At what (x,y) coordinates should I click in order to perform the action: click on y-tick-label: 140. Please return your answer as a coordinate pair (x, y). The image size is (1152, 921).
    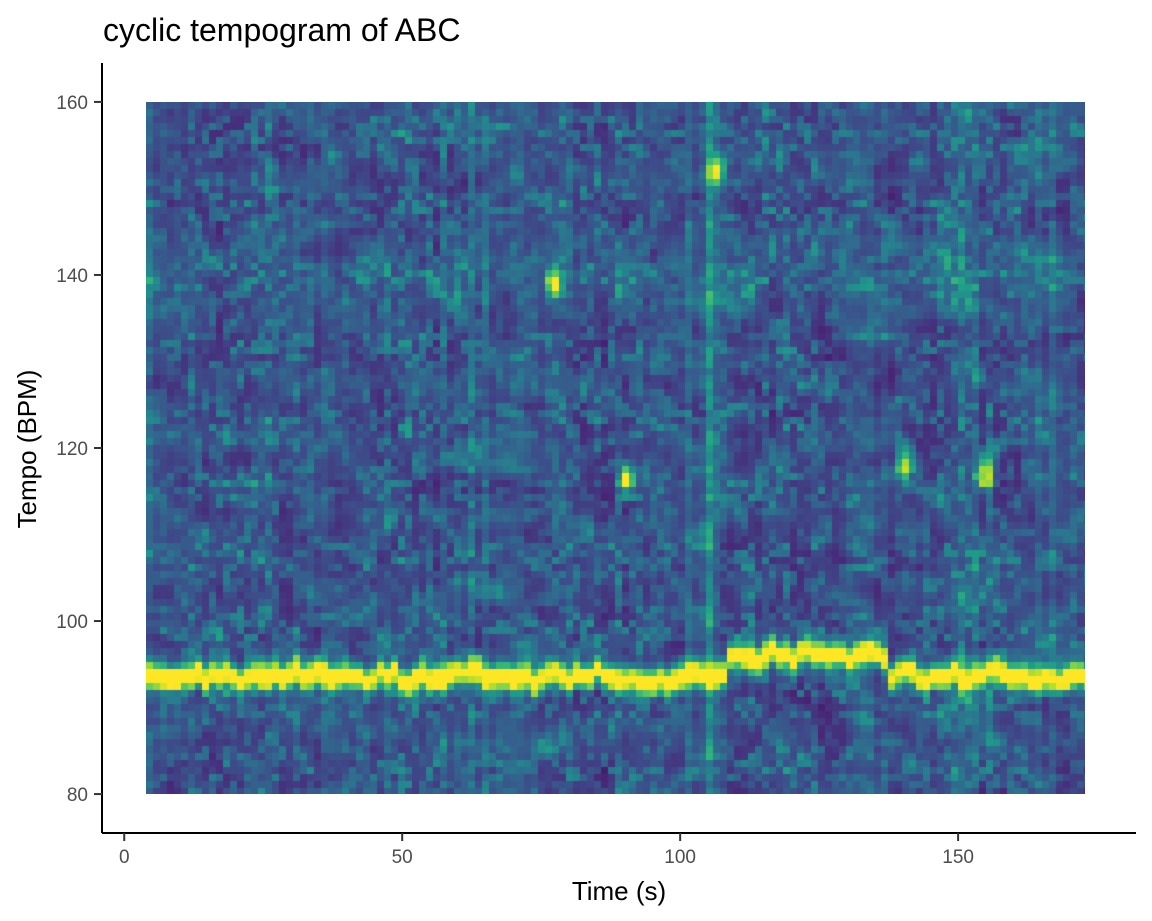
    Looking at the image, I should click on (72, 276).